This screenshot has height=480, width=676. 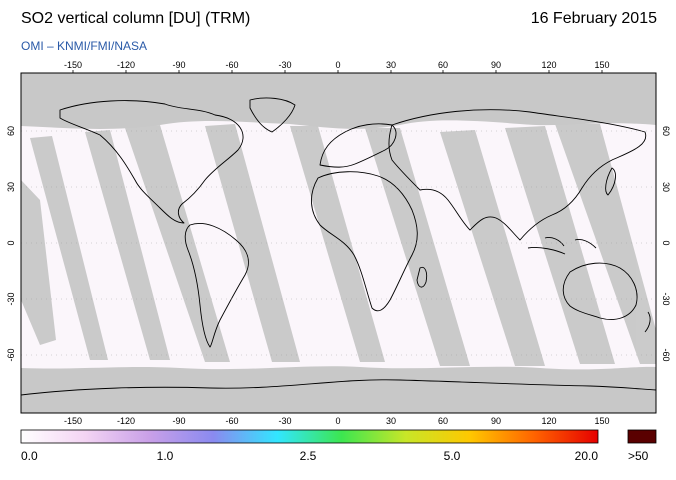 I want to click on lat-label-left: 0, so click(x=11, y=242).